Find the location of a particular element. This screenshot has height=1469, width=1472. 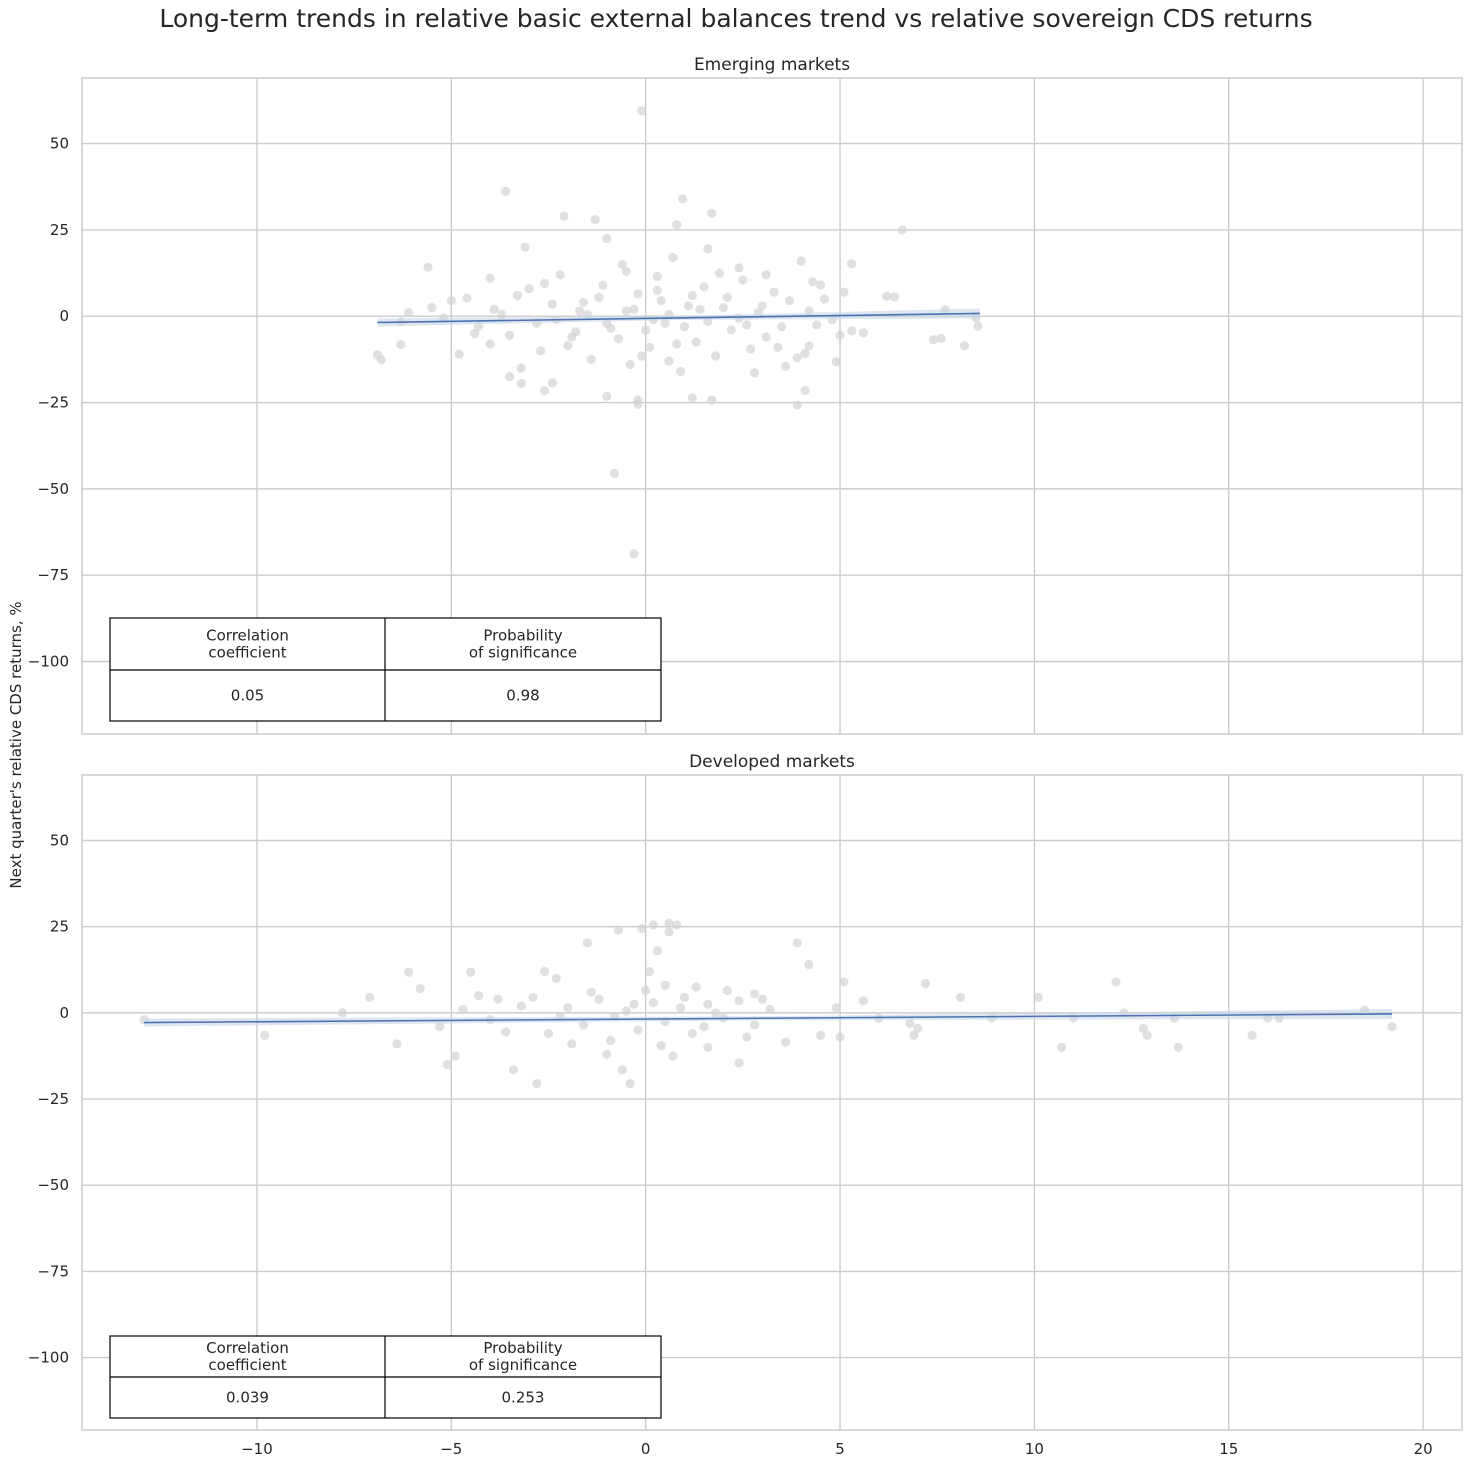

x-tick-label: 15 is located at coordinates (1228, 1449).